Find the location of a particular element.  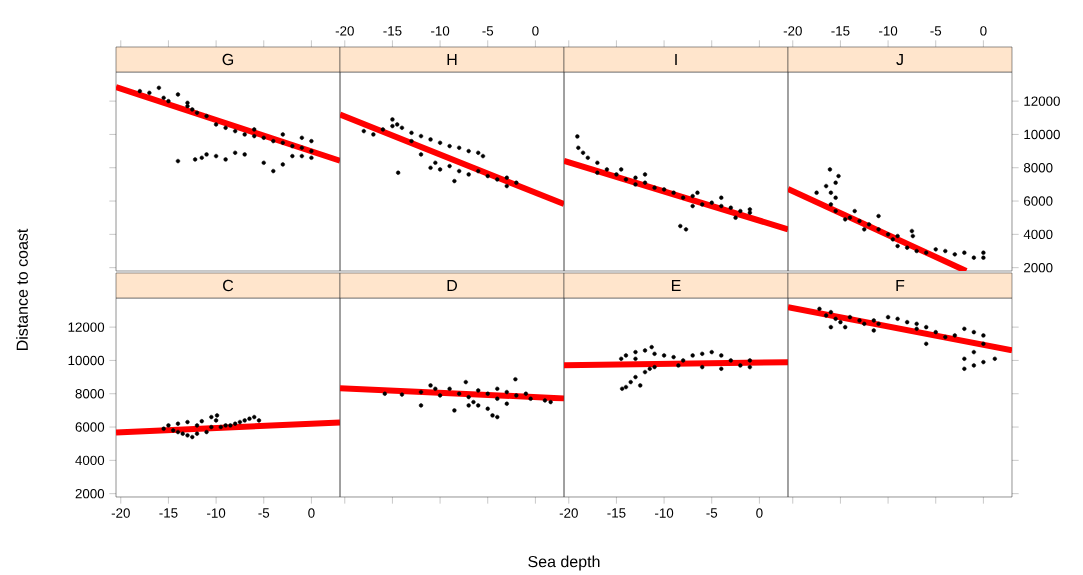

chart-title: G is located at coordinates (228, 59).